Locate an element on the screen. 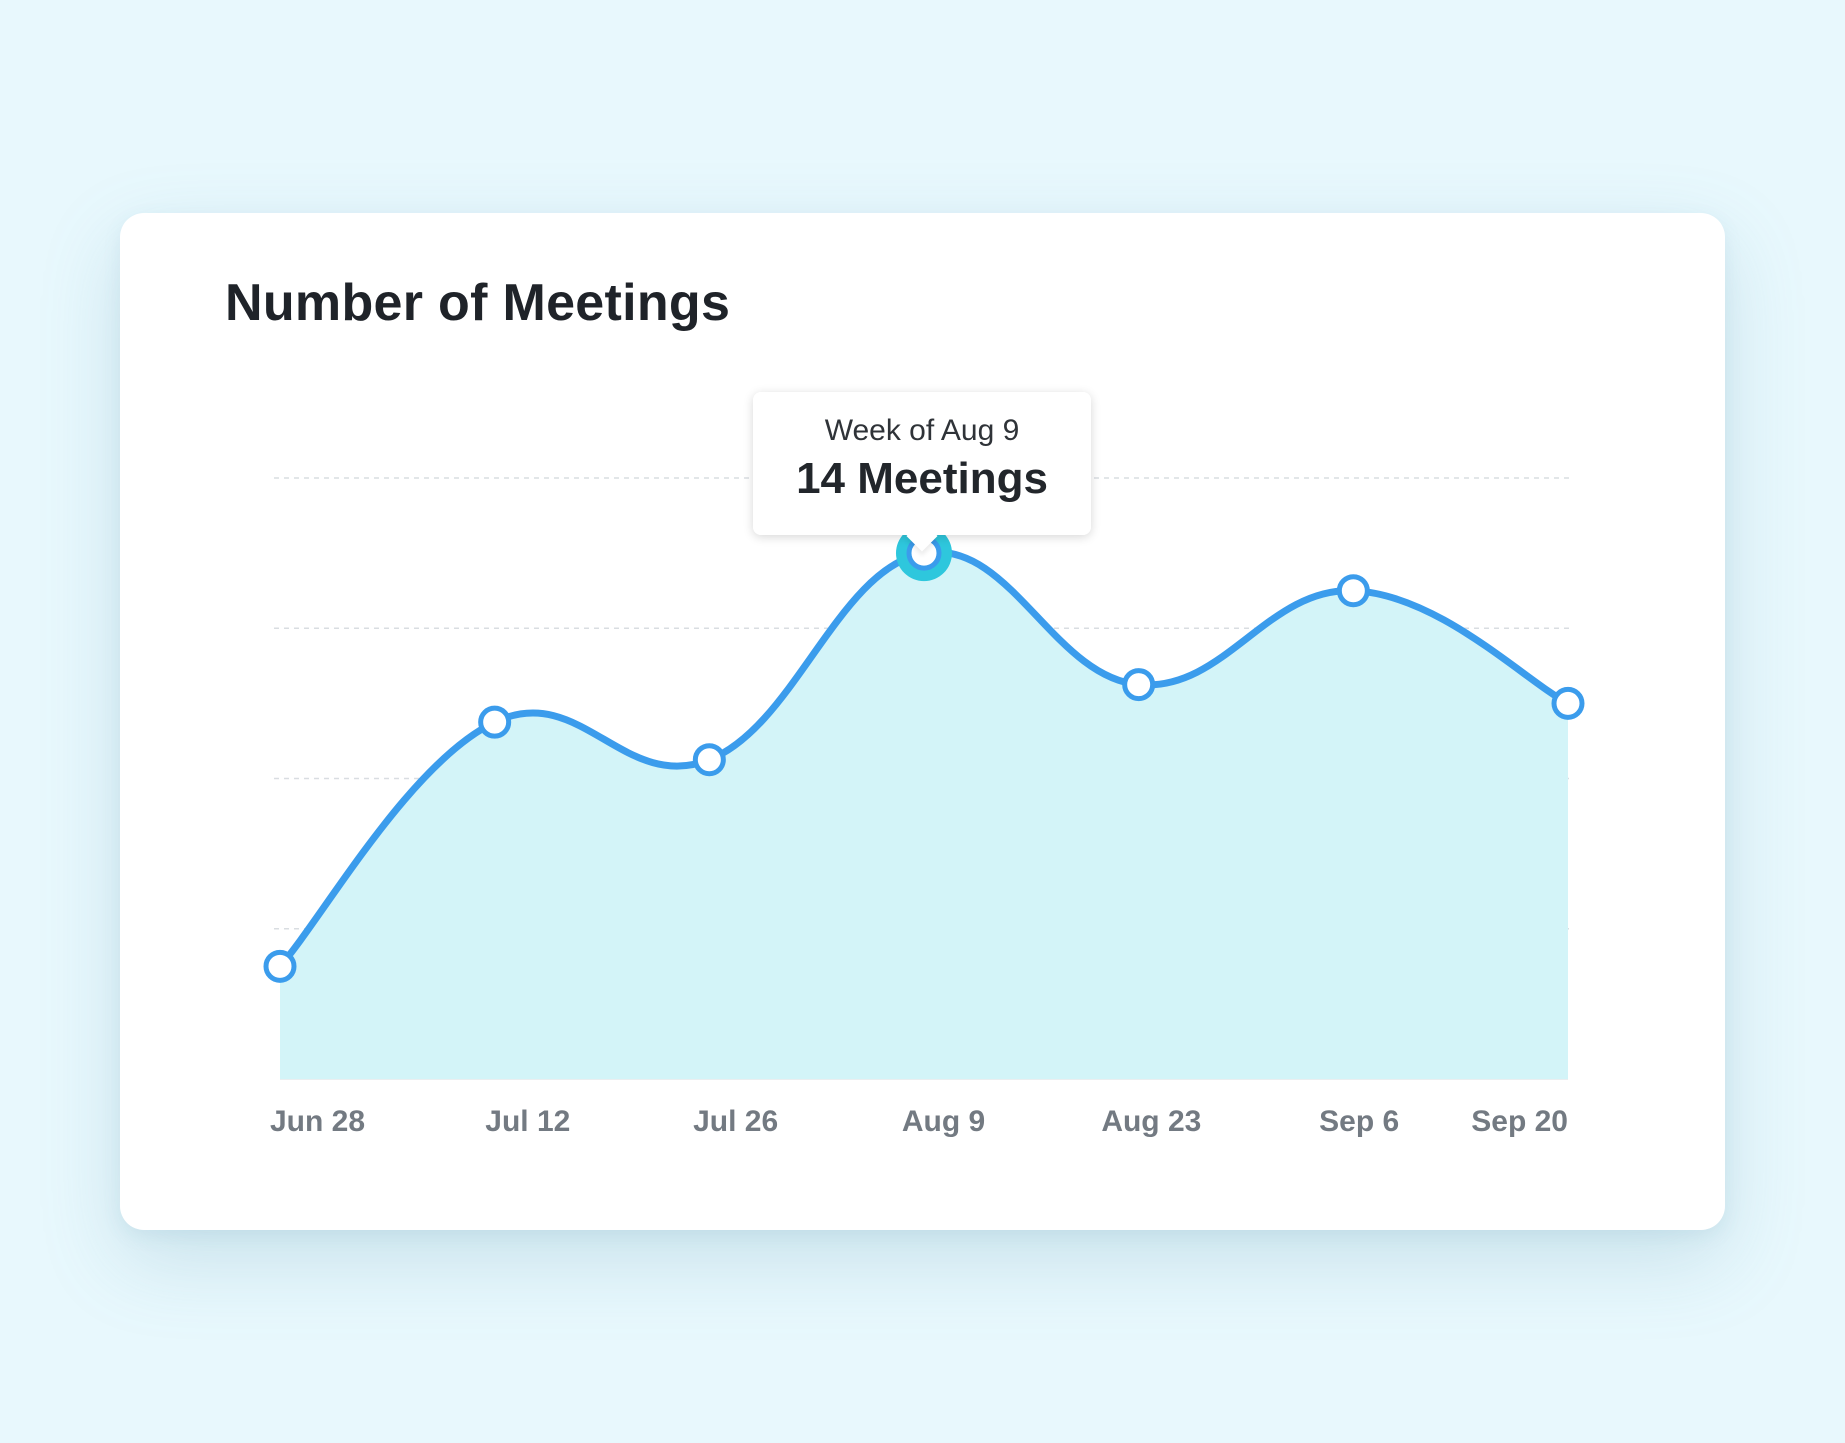  tooltip-value-label: 14 Meetings is located at coordinates (922, 478).